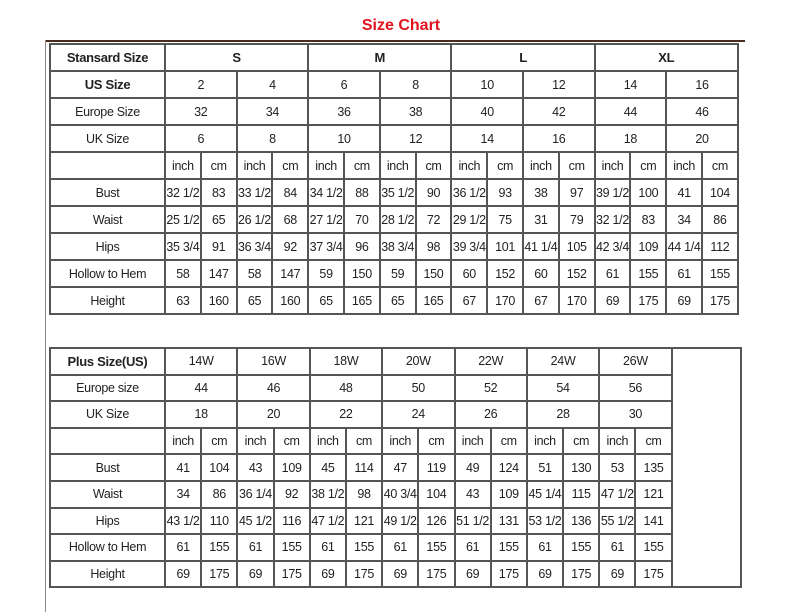  Describe the element at coordinates (183, 246) in the screenshot. I see `table-cell: 35 3/4` at that location.